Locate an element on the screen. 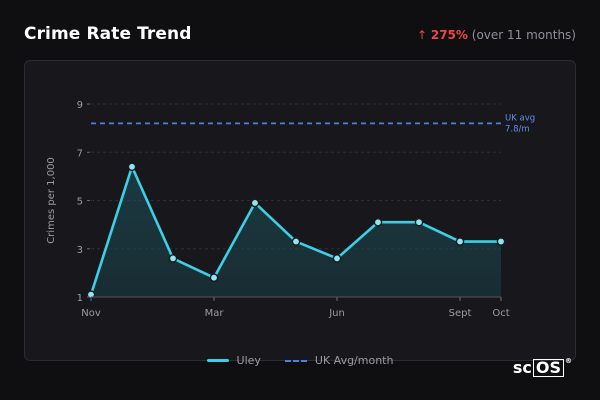  x-tick-label: Mar is located at coordinates (215, 313).